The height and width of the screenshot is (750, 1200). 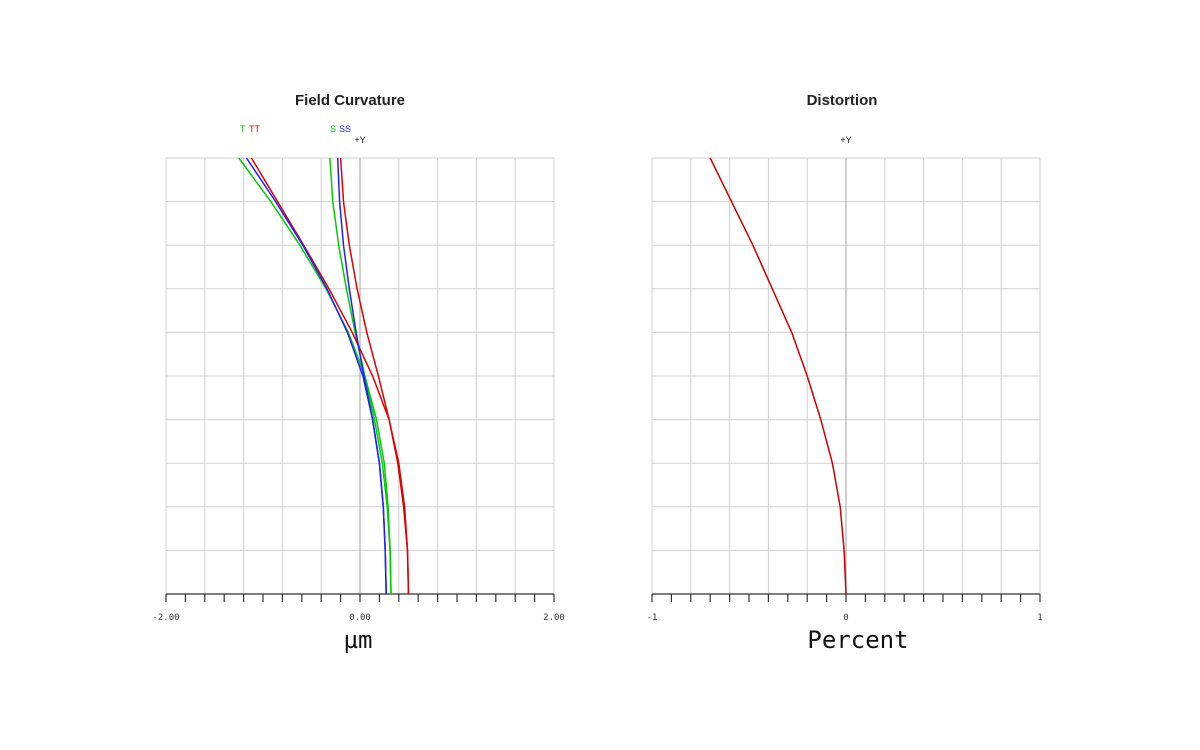 What do you see at coordinates (324, 376) in the screenshot?
I see `field-curvature-curves` at bounding box center [324, 376].